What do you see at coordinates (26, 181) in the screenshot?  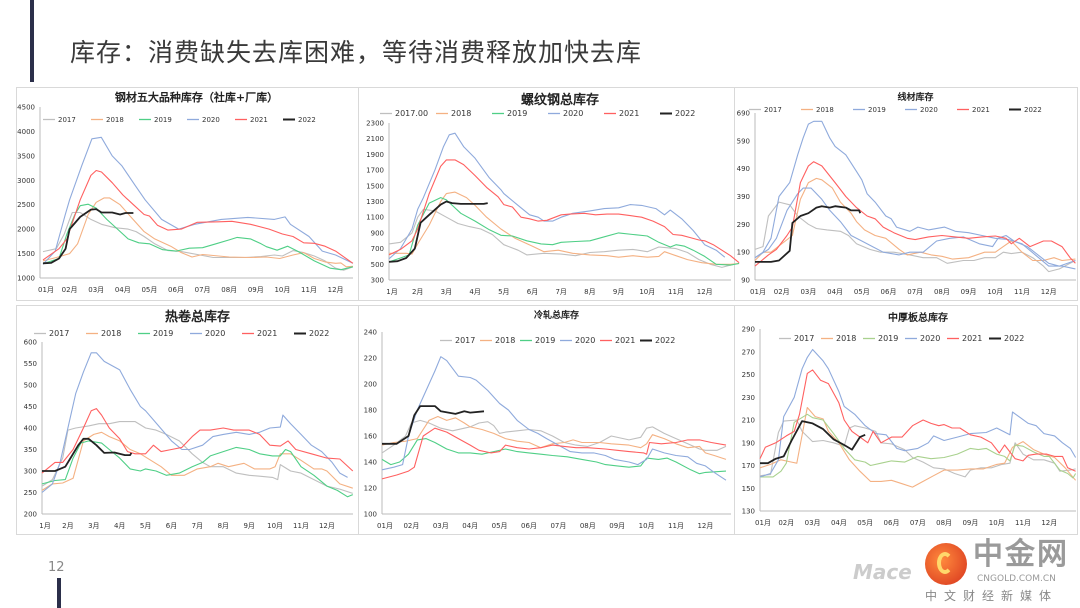 I see `y-tick-label: 3000` at bounding box center [26, 181].